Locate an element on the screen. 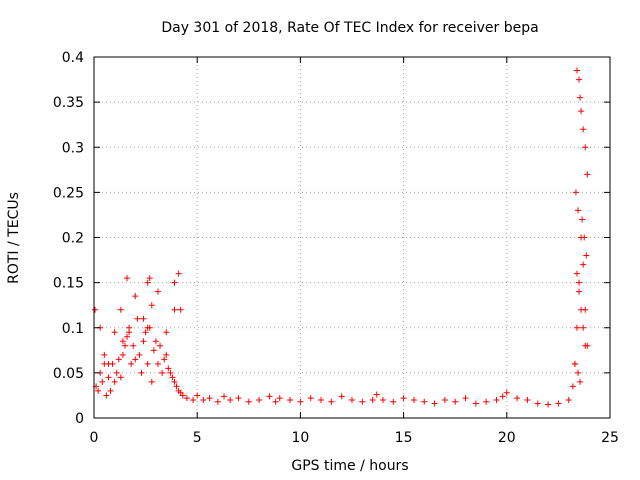 The height and width of the screenshot is (480, 640). y-tick-label: 0.05 is located at coordinates (68, 374).